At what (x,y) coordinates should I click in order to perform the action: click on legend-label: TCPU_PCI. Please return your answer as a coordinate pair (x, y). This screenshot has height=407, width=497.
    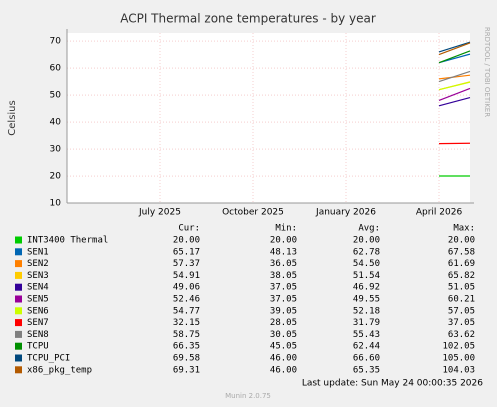
    Looking at the image, I should click on (48, 359).